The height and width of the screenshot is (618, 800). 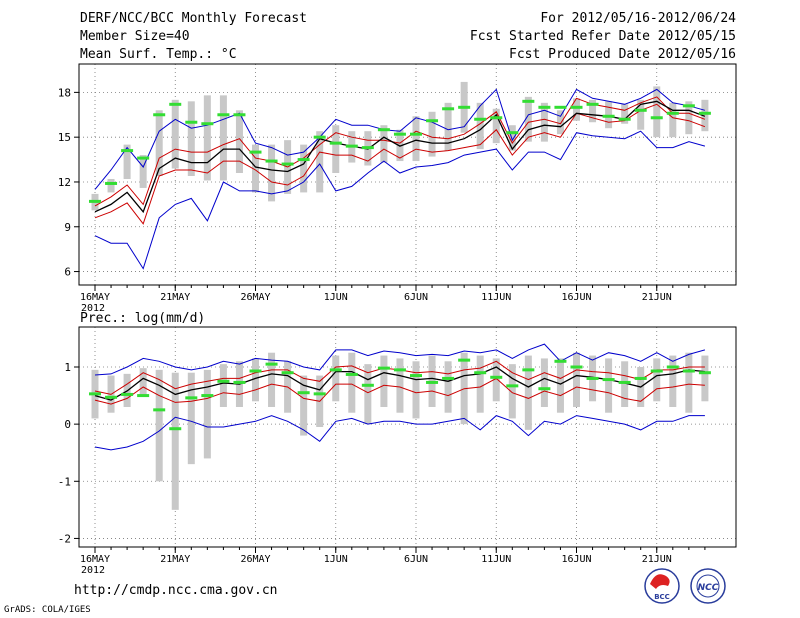 What do you see at coordinates (255, 559) in the screenshot?
I see `x-tick-label: 26MAY` at bounding box center [255, 559].